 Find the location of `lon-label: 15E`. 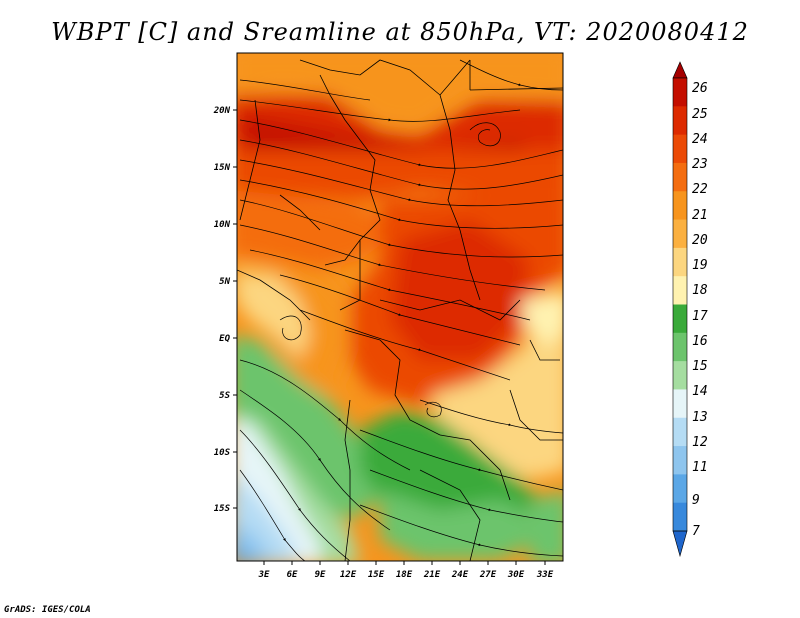

lon-label: 15E is located at coordinates (376, 575).